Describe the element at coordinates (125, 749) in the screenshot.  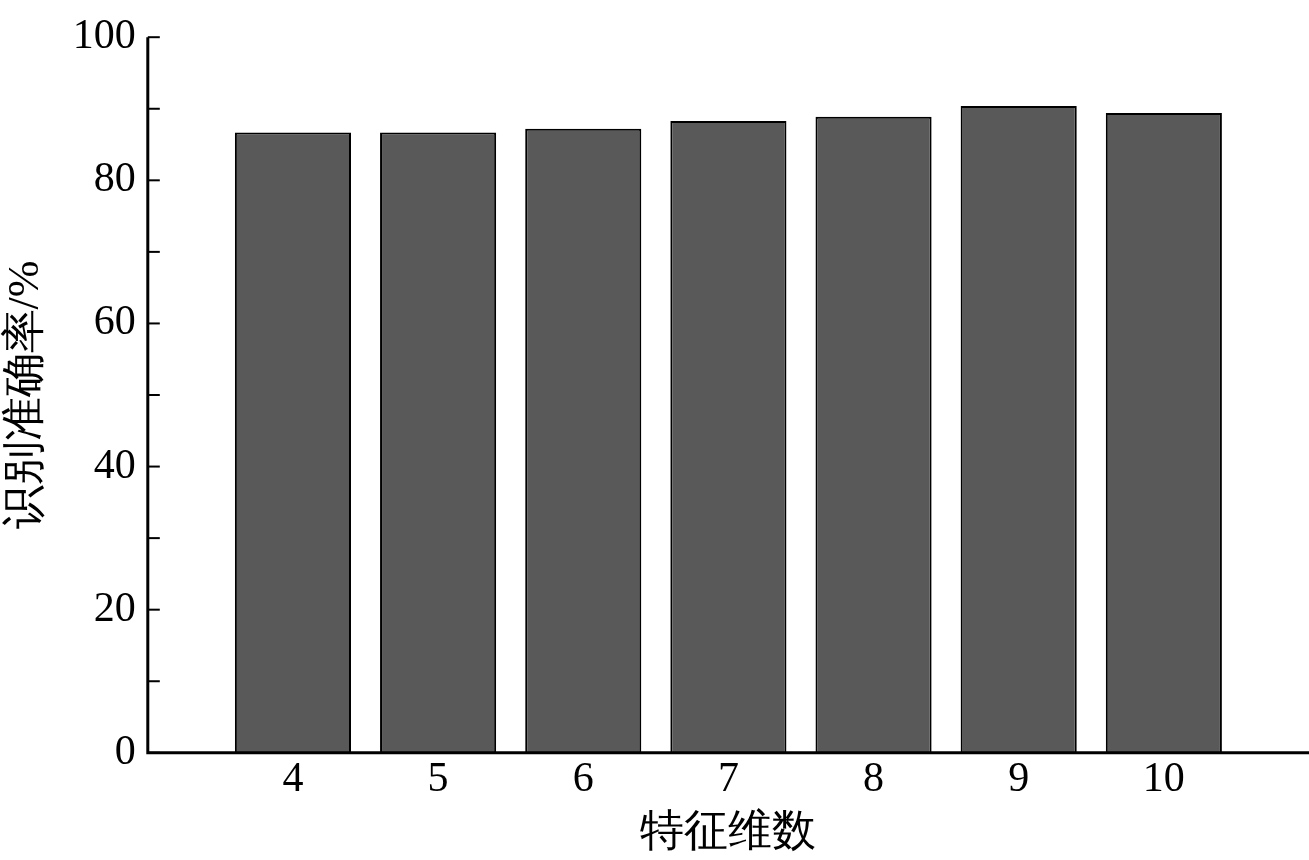
I see `y-tick-label: 0` at that location.